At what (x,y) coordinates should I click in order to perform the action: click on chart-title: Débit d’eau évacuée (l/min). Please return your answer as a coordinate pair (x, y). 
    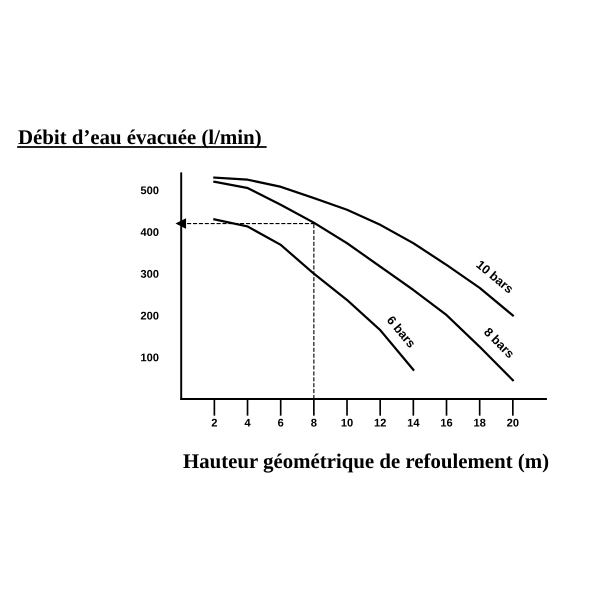
    Looking at the image, I should click on (139, 139).